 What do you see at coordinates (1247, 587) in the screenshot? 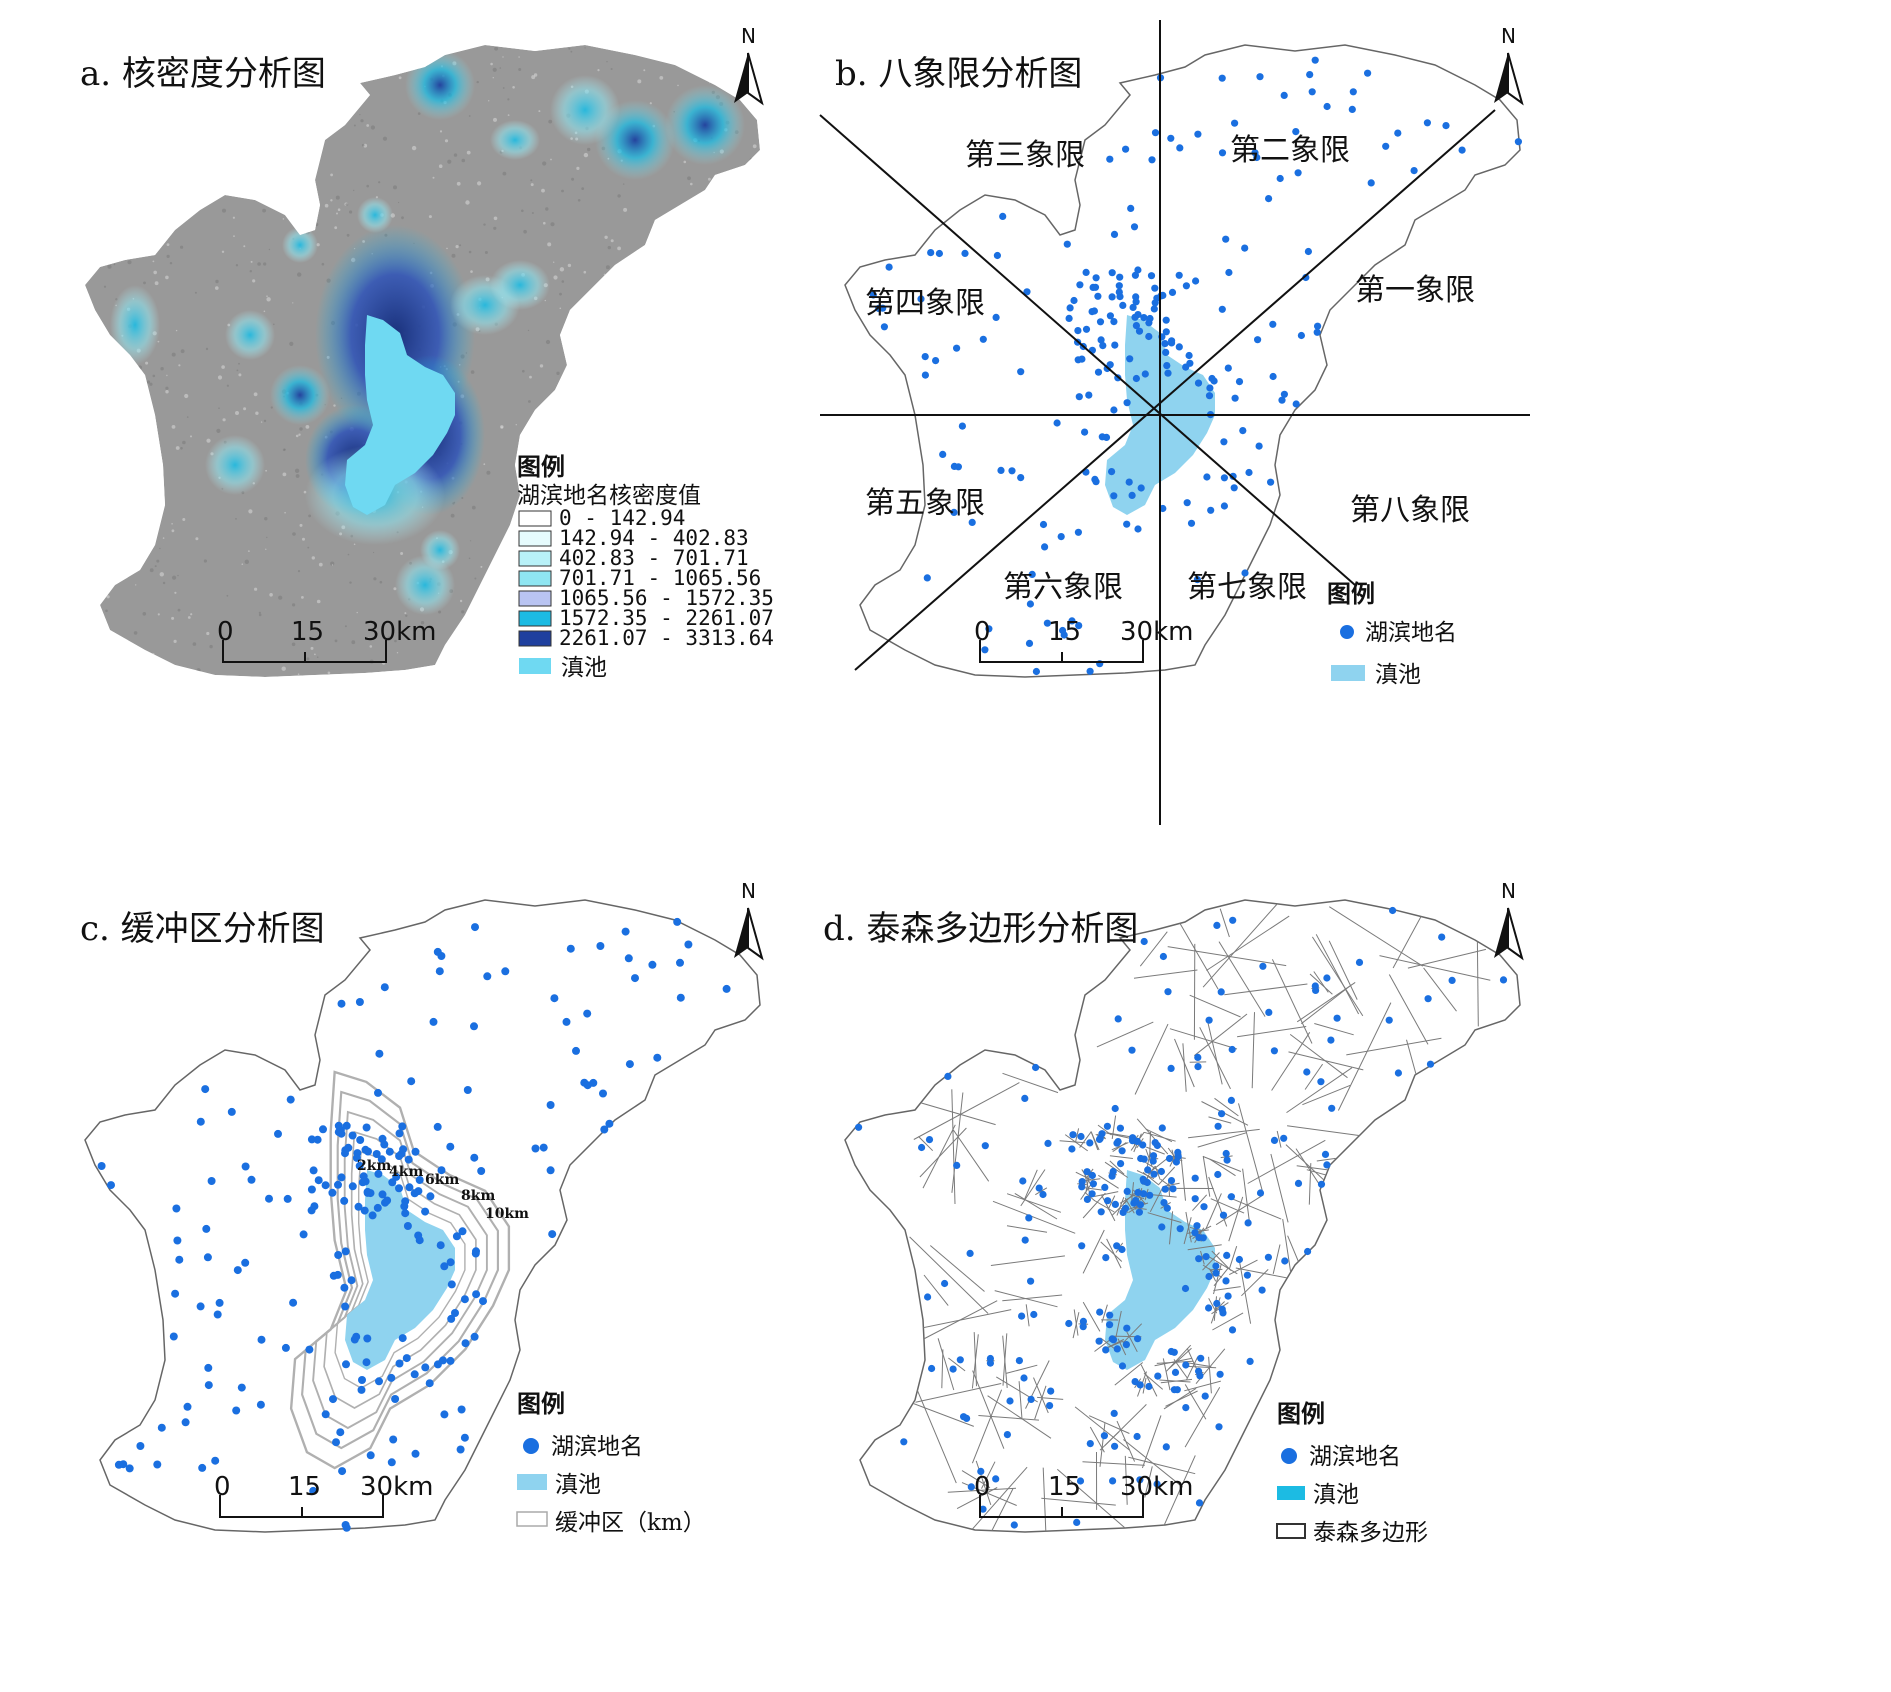
I see `quadrant-7-label: 第七象限` at bounding box center [1247, 587].